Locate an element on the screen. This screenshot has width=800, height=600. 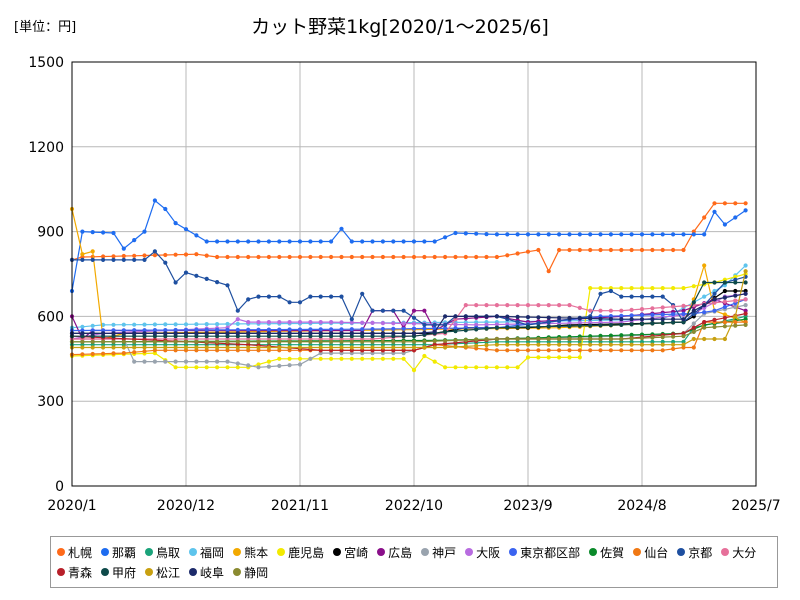
legend-marker is located at coordinates (105, 552).